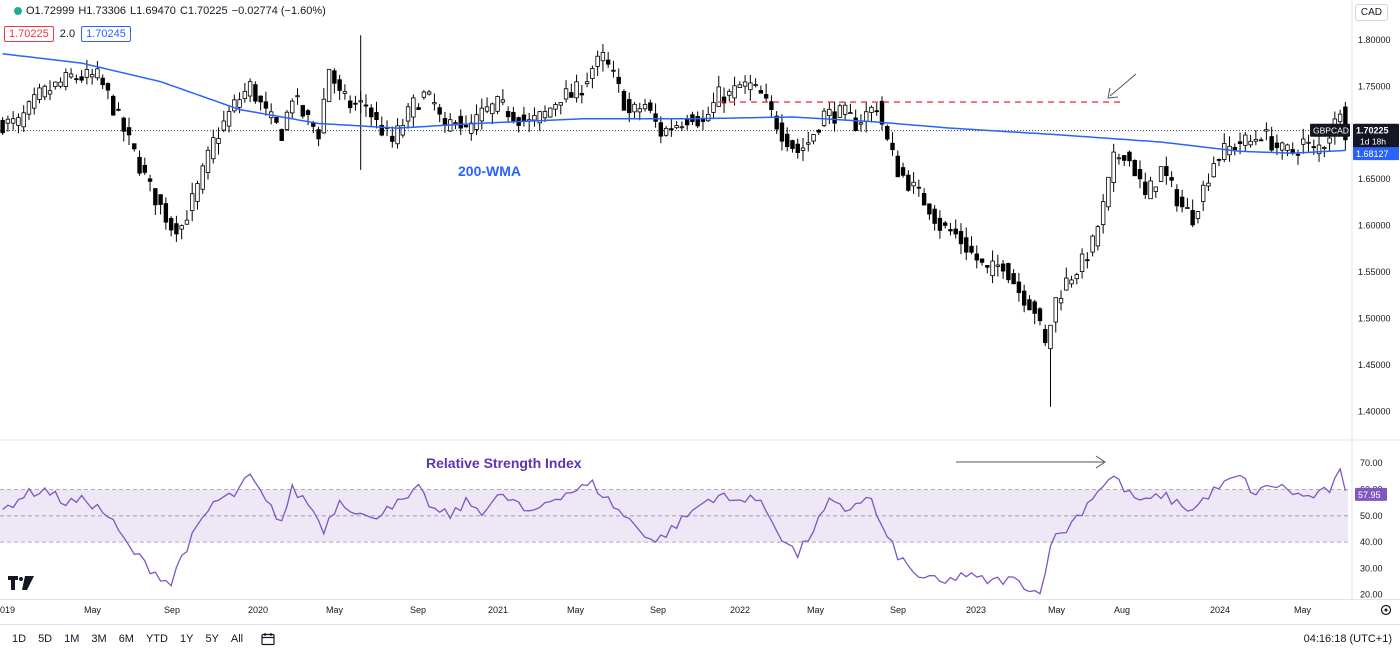 The width and height of the screenshot is (1400, 653). I want to click on time-axis-divider, so click(700, 599).